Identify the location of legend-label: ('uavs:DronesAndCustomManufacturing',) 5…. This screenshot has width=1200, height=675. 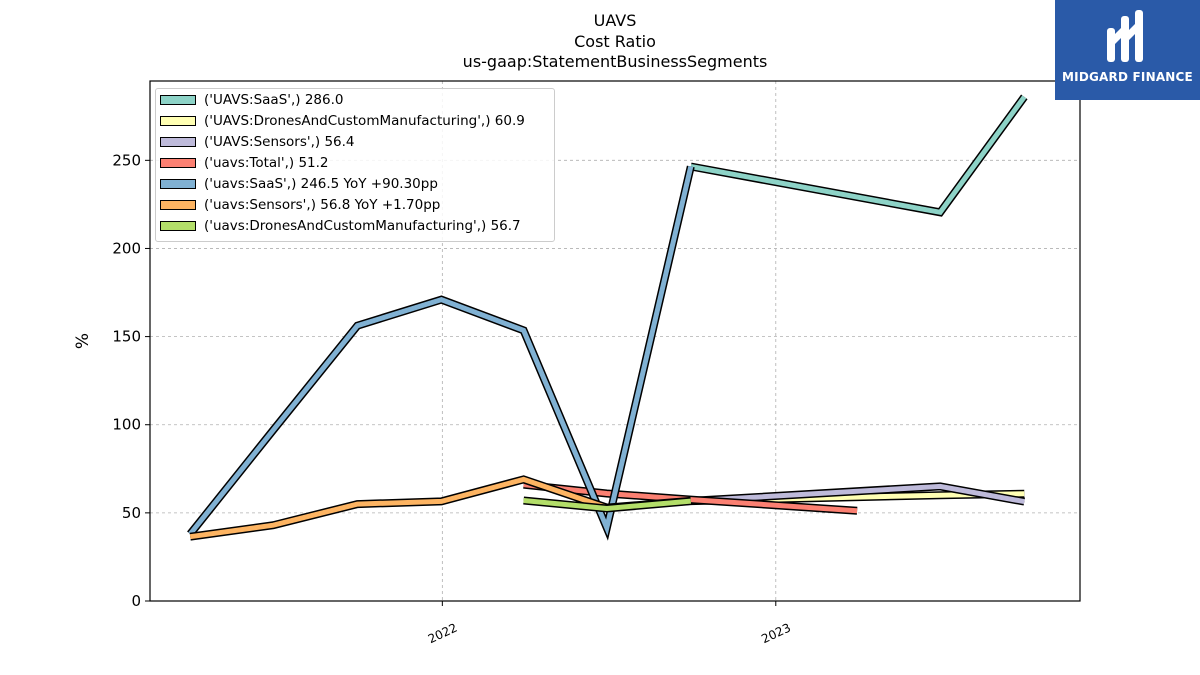
(362, 226).